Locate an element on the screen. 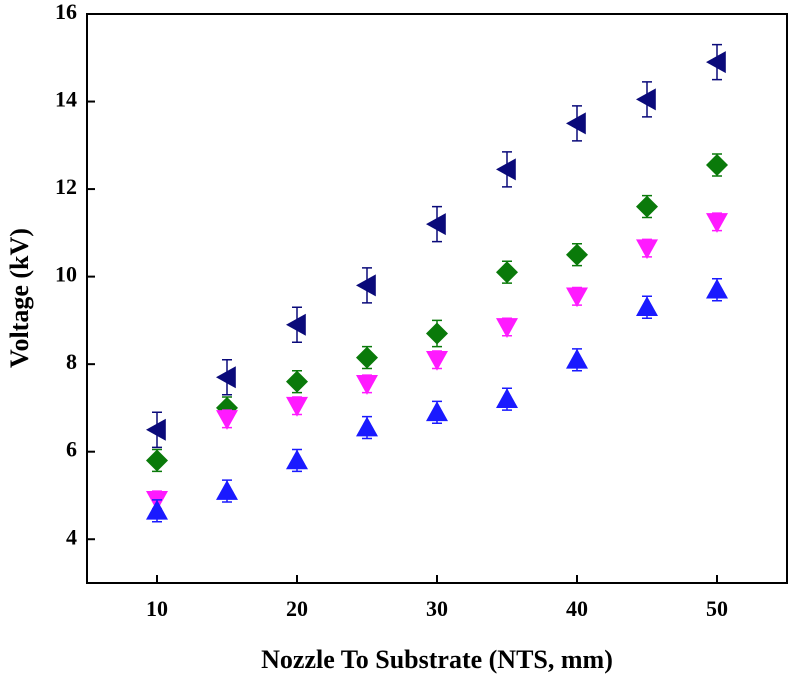 The width and height of the screenshot is (800, 684). y-tick-label: 12 is located at coordinates (66, 186).